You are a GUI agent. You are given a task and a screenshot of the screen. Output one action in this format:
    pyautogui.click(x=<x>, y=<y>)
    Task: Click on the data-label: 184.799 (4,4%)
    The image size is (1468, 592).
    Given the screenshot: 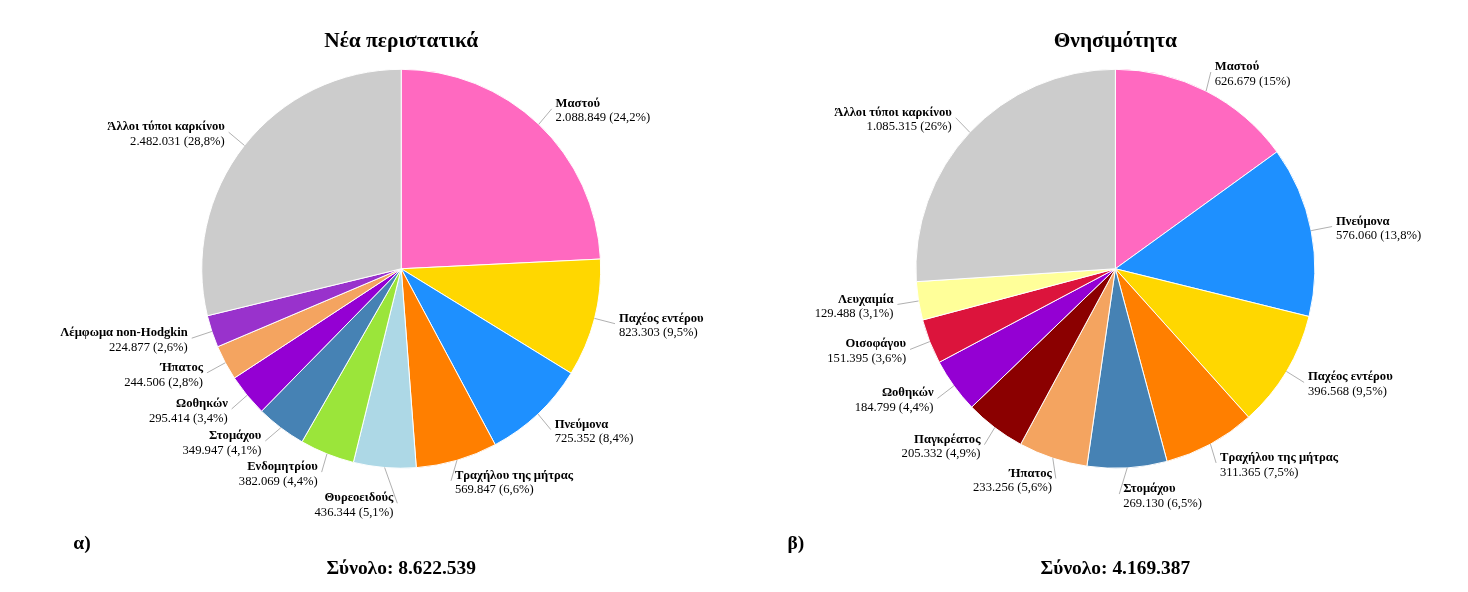 What is the action you would take?
    pyautogui.click(x=894, y=407)
    